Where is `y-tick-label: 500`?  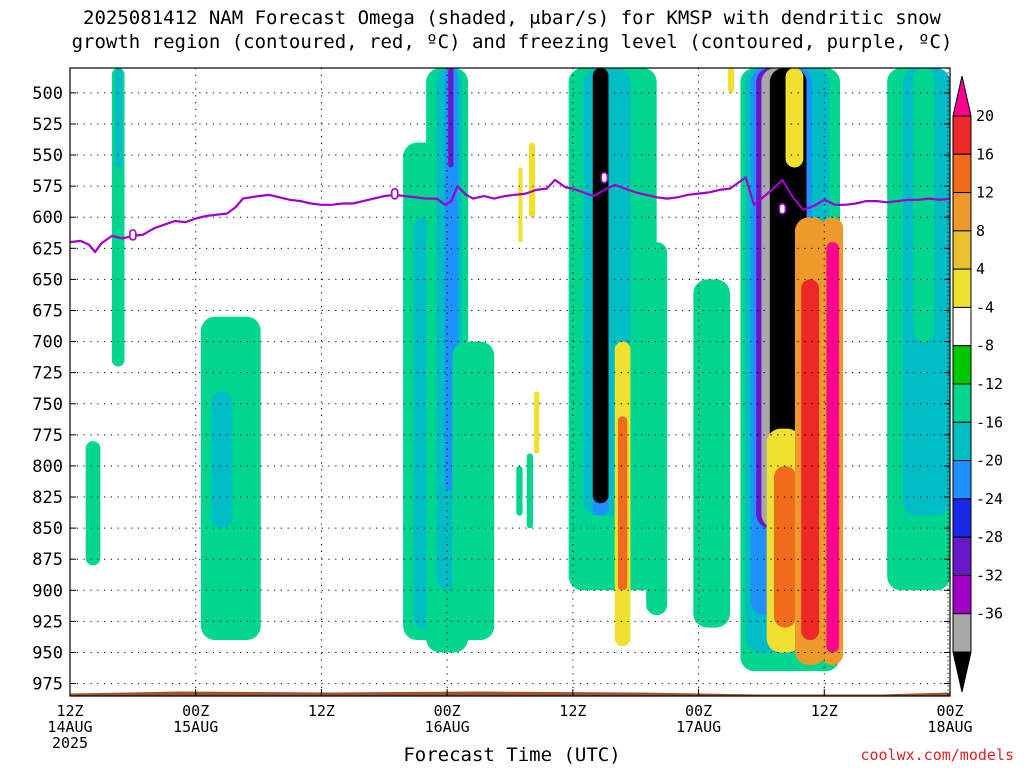 y-tick-label: 500 is located at coordinates (47, 94).